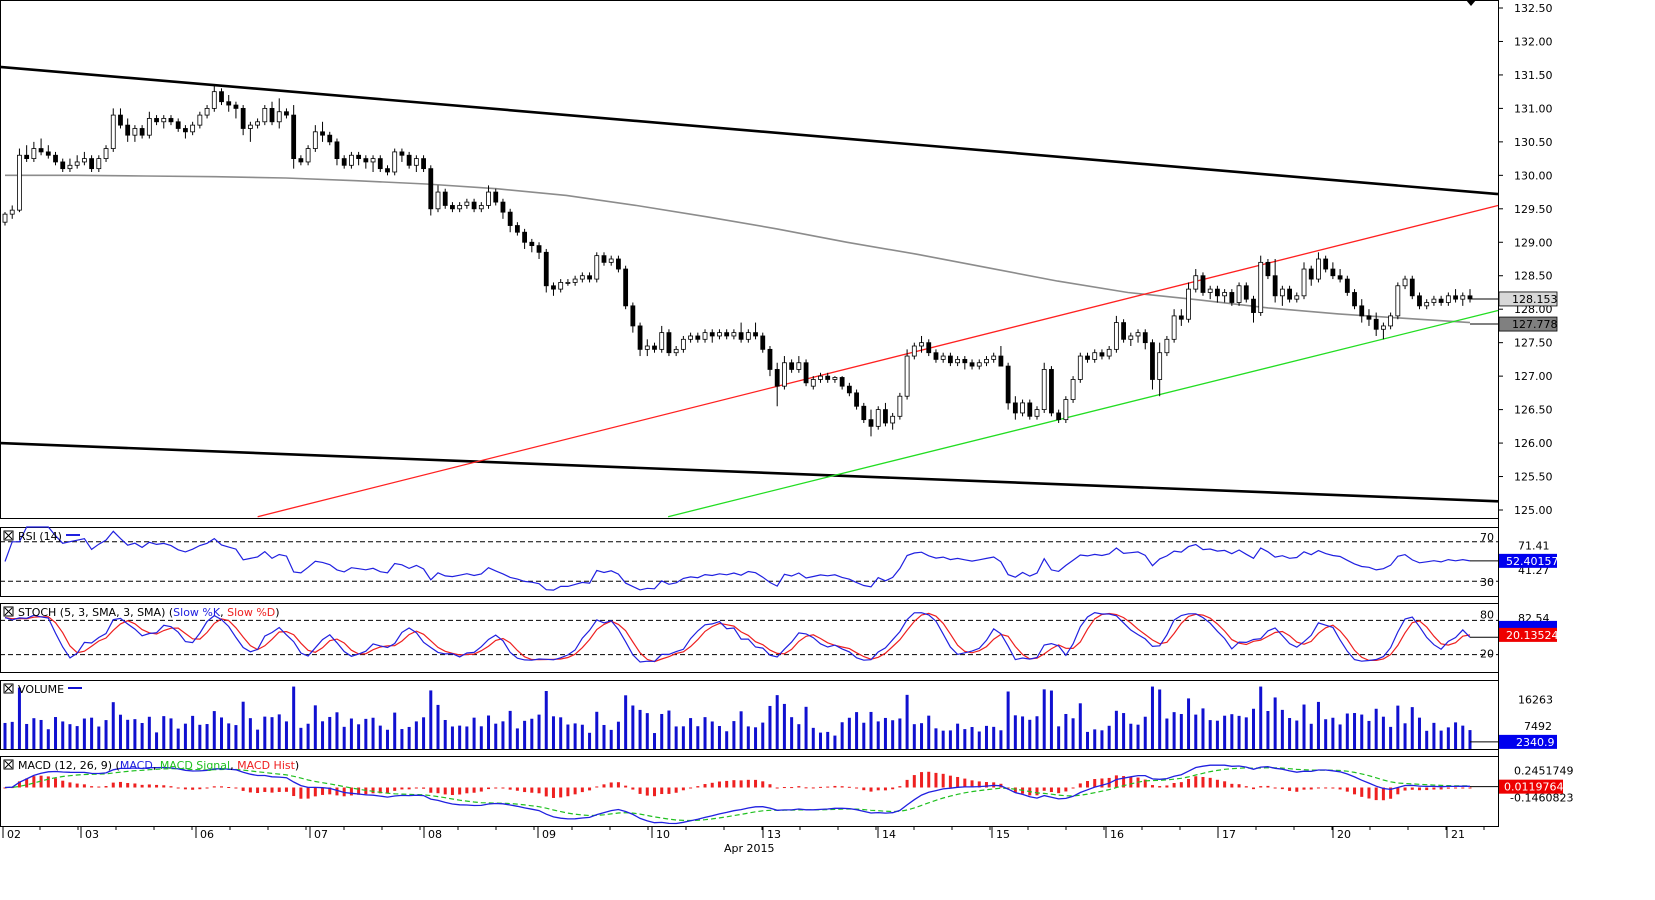 The height and width of the screenshot is (900, 1655). Describe the element at coordinates (1533, 376) in the screenshot. I see `price-tick-label: 127.00` at that location.